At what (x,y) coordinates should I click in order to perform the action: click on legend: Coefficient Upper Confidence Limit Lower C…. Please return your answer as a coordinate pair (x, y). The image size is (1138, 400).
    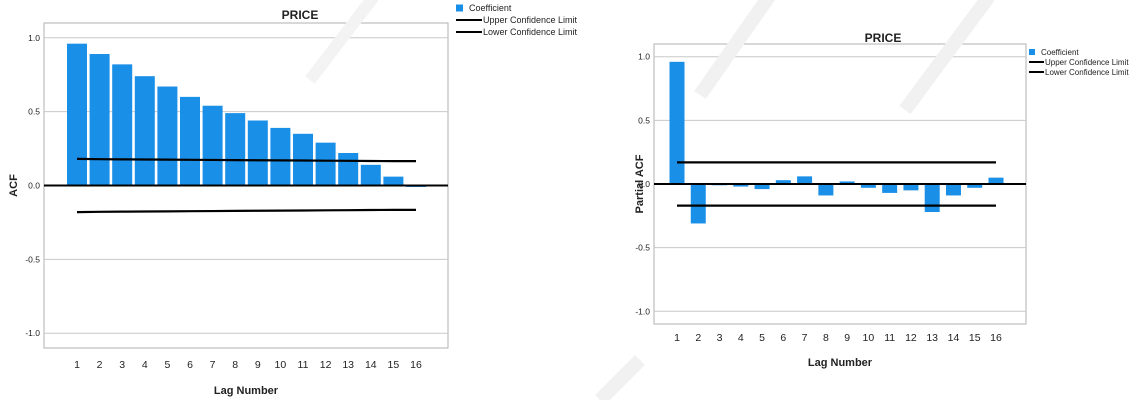
    Looking at the image, I should click on (517, 20).